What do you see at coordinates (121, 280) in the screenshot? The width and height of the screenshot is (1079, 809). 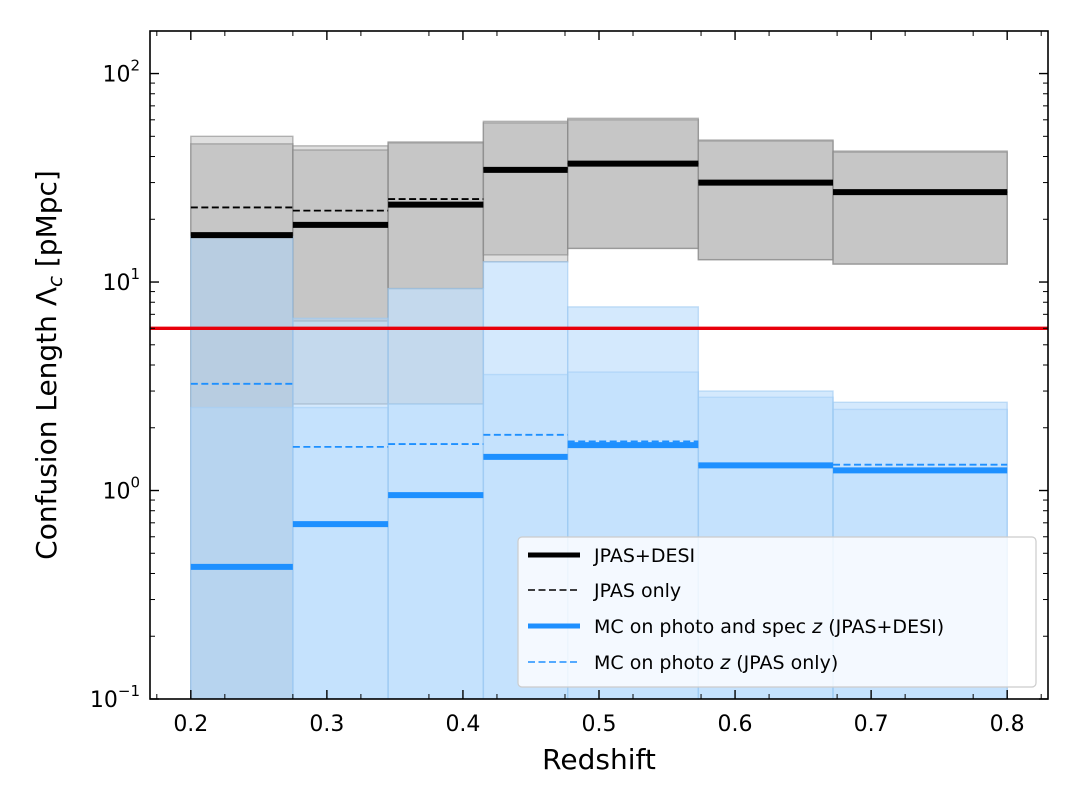 I see `y-tick-label: 10¹` at bounding box center [121, 280].